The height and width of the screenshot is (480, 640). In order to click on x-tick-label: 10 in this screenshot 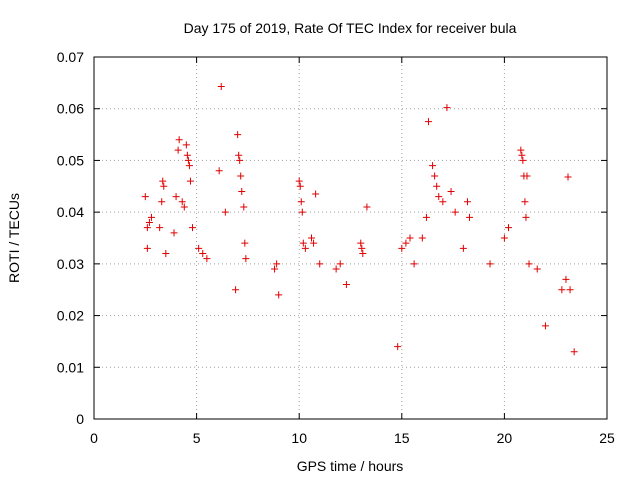, I will do `click(299, 438)`.